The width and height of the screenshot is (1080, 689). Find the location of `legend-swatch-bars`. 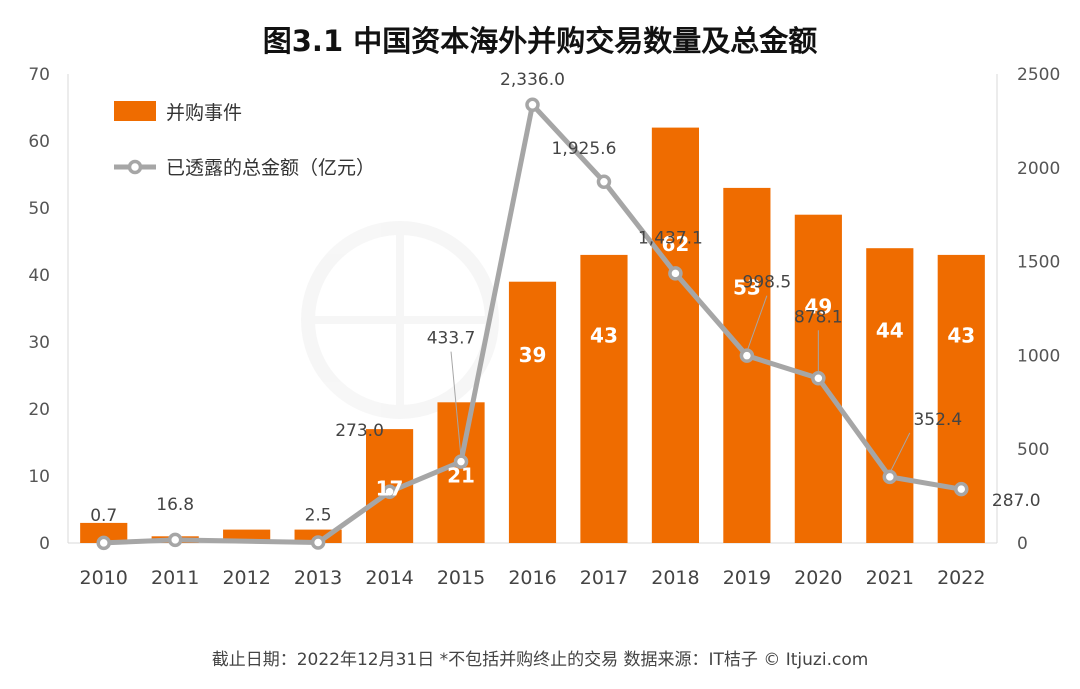

legend-swatch-bars is located at coordinates (135, 111).